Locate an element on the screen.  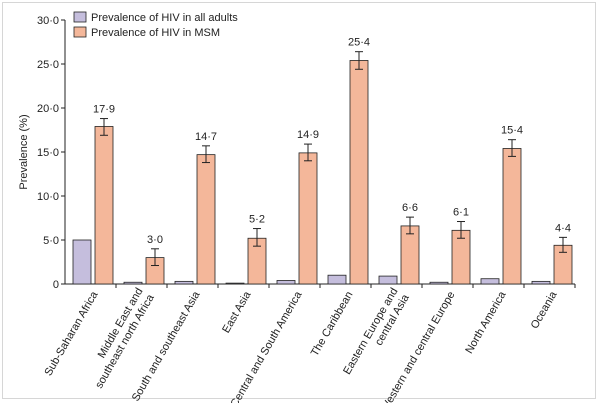
y-tick-label: 10·0 is located at coordinates (48, 197).